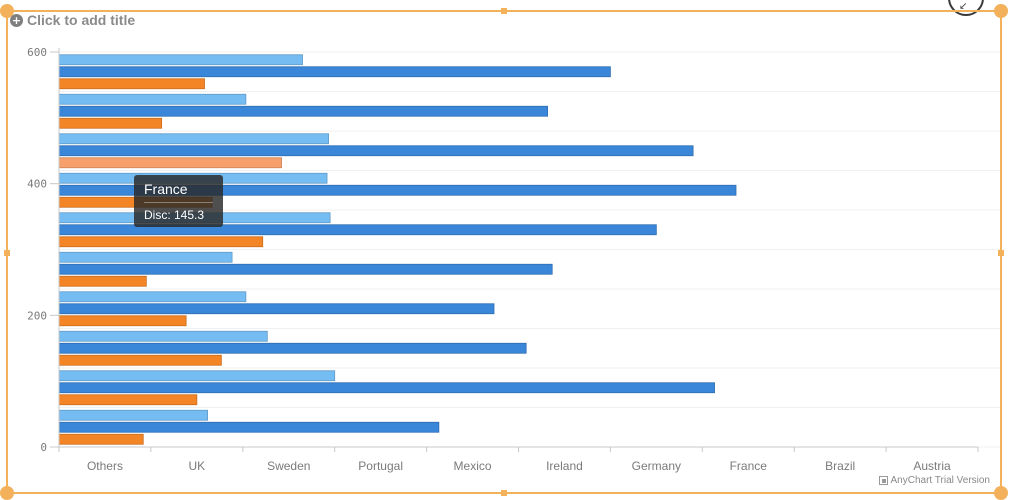 The image size is (1015, 500). I want to click on y-tick-label: 400, so click(37, 184).